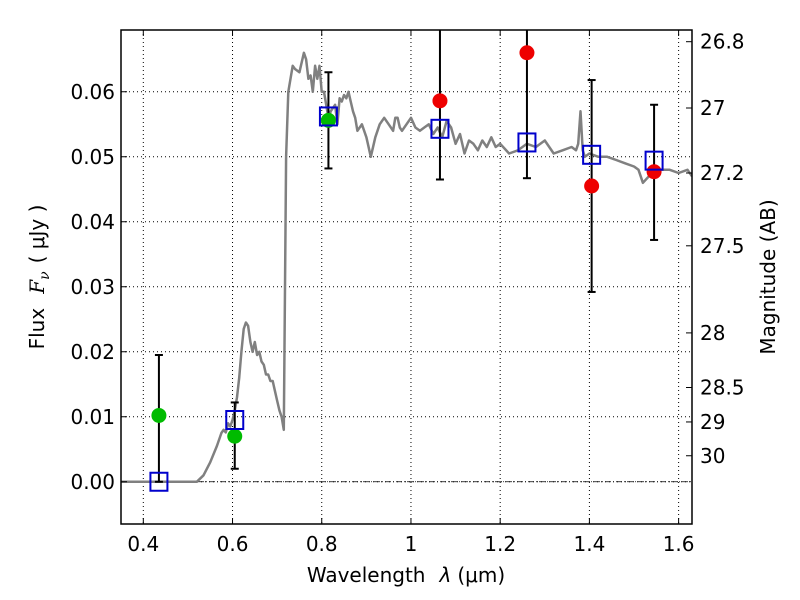 This screenshot has width=800, height=600. What do you see at coordinates (233, 544) in the screenshot?
I see `x-tick-label: 0.6` at bounding box center [233, 544].